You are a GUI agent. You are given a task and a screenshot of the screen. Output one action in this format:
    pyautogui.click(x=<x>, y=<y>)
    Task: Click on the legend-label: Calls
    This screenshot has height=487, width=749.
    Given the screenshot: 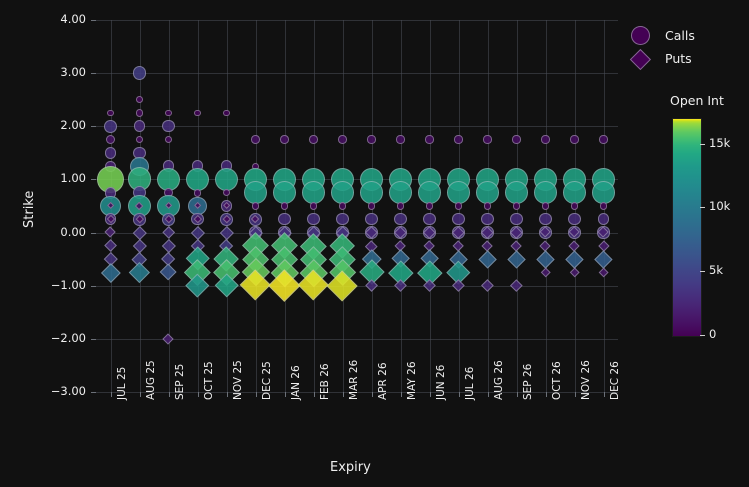 What is the action you would take?
    pyautogui.click(x=680, y=35)
    